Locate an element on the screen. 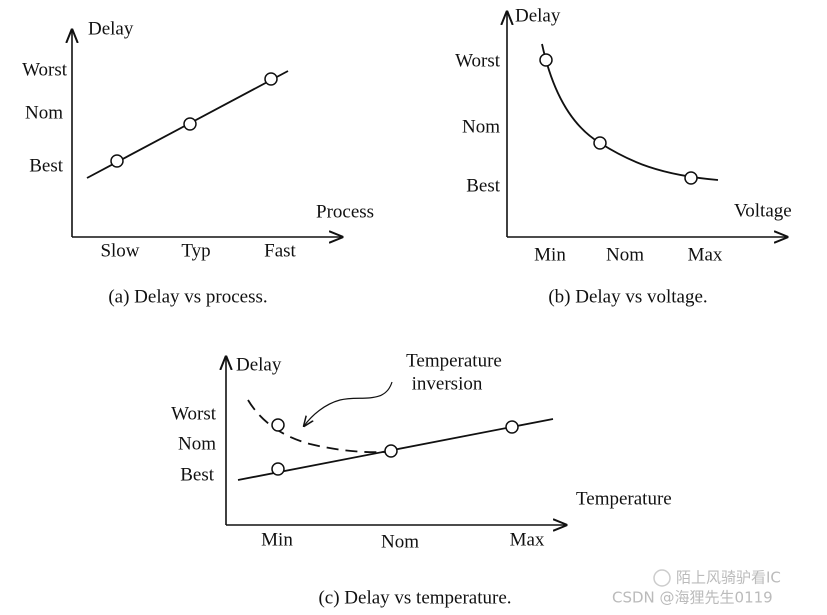 The image size is (827, 615). watermark-text: 陌上风骑驴看IC is located at coordinates (728, 578).